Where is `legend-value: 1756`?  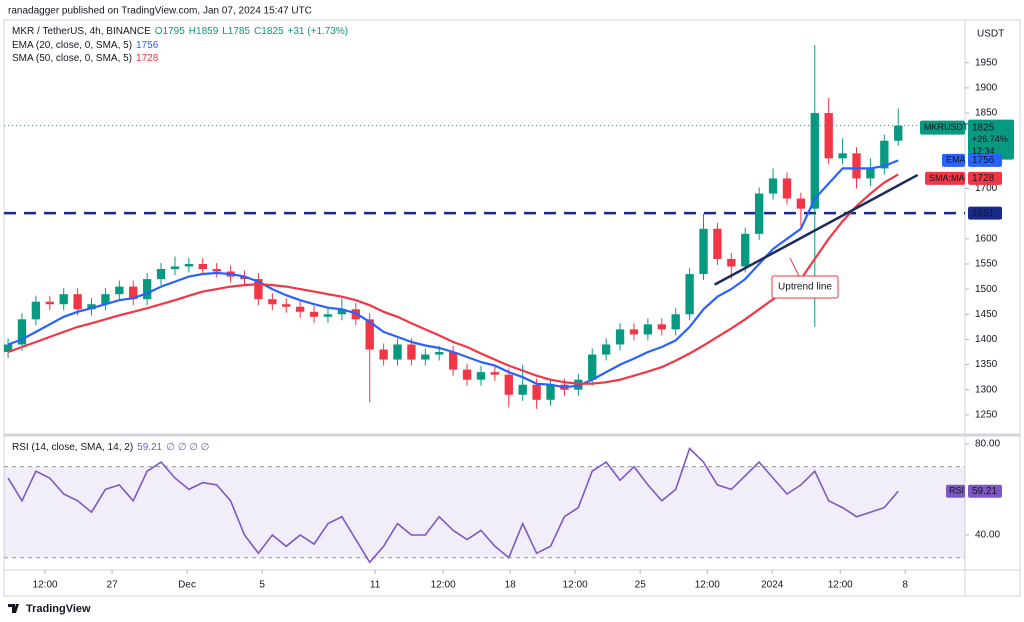
legend-value: 1756 is located at coordinates (147, 45).